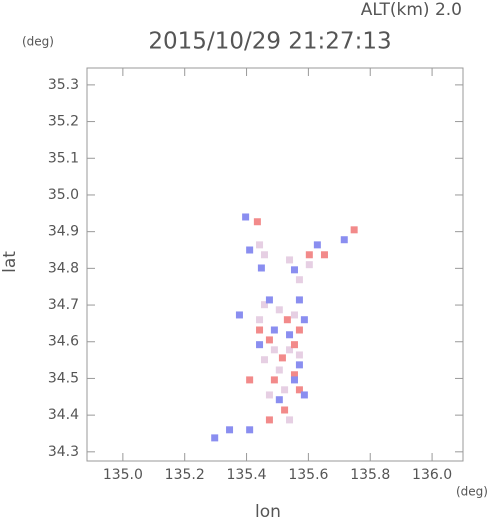 This screenshot has width=491, height=521. Describe the element at coordinates (63, 195) in the screenshot. I see `y-tick-label: 35.0` at that location.